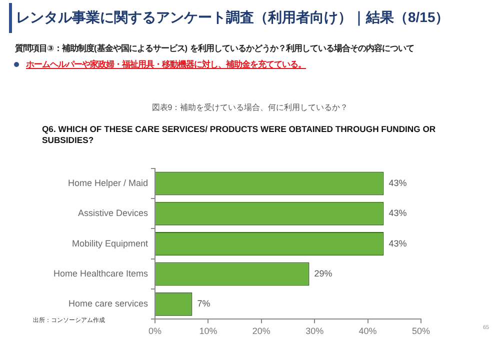  Describe the element at coordinates (261, 331) in the screenshot. I see `x-tick-label: 20%` at that location.